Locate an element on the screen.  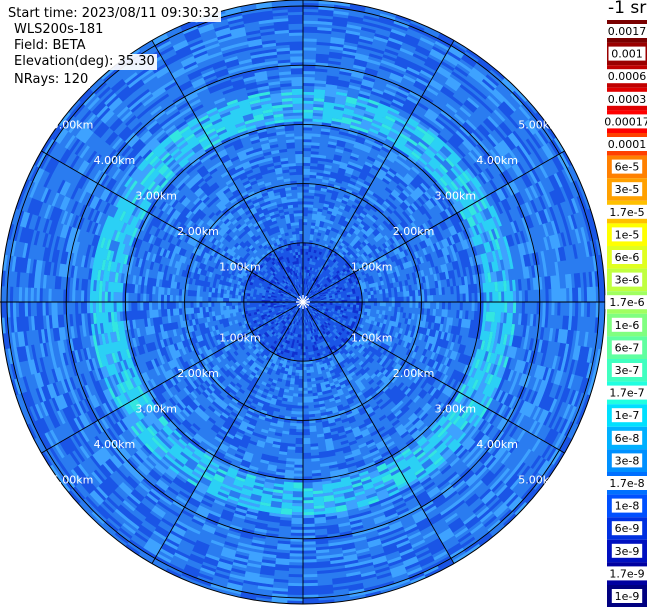
instrument-label: WLS200s-181 is located at coordinates (59, 30).